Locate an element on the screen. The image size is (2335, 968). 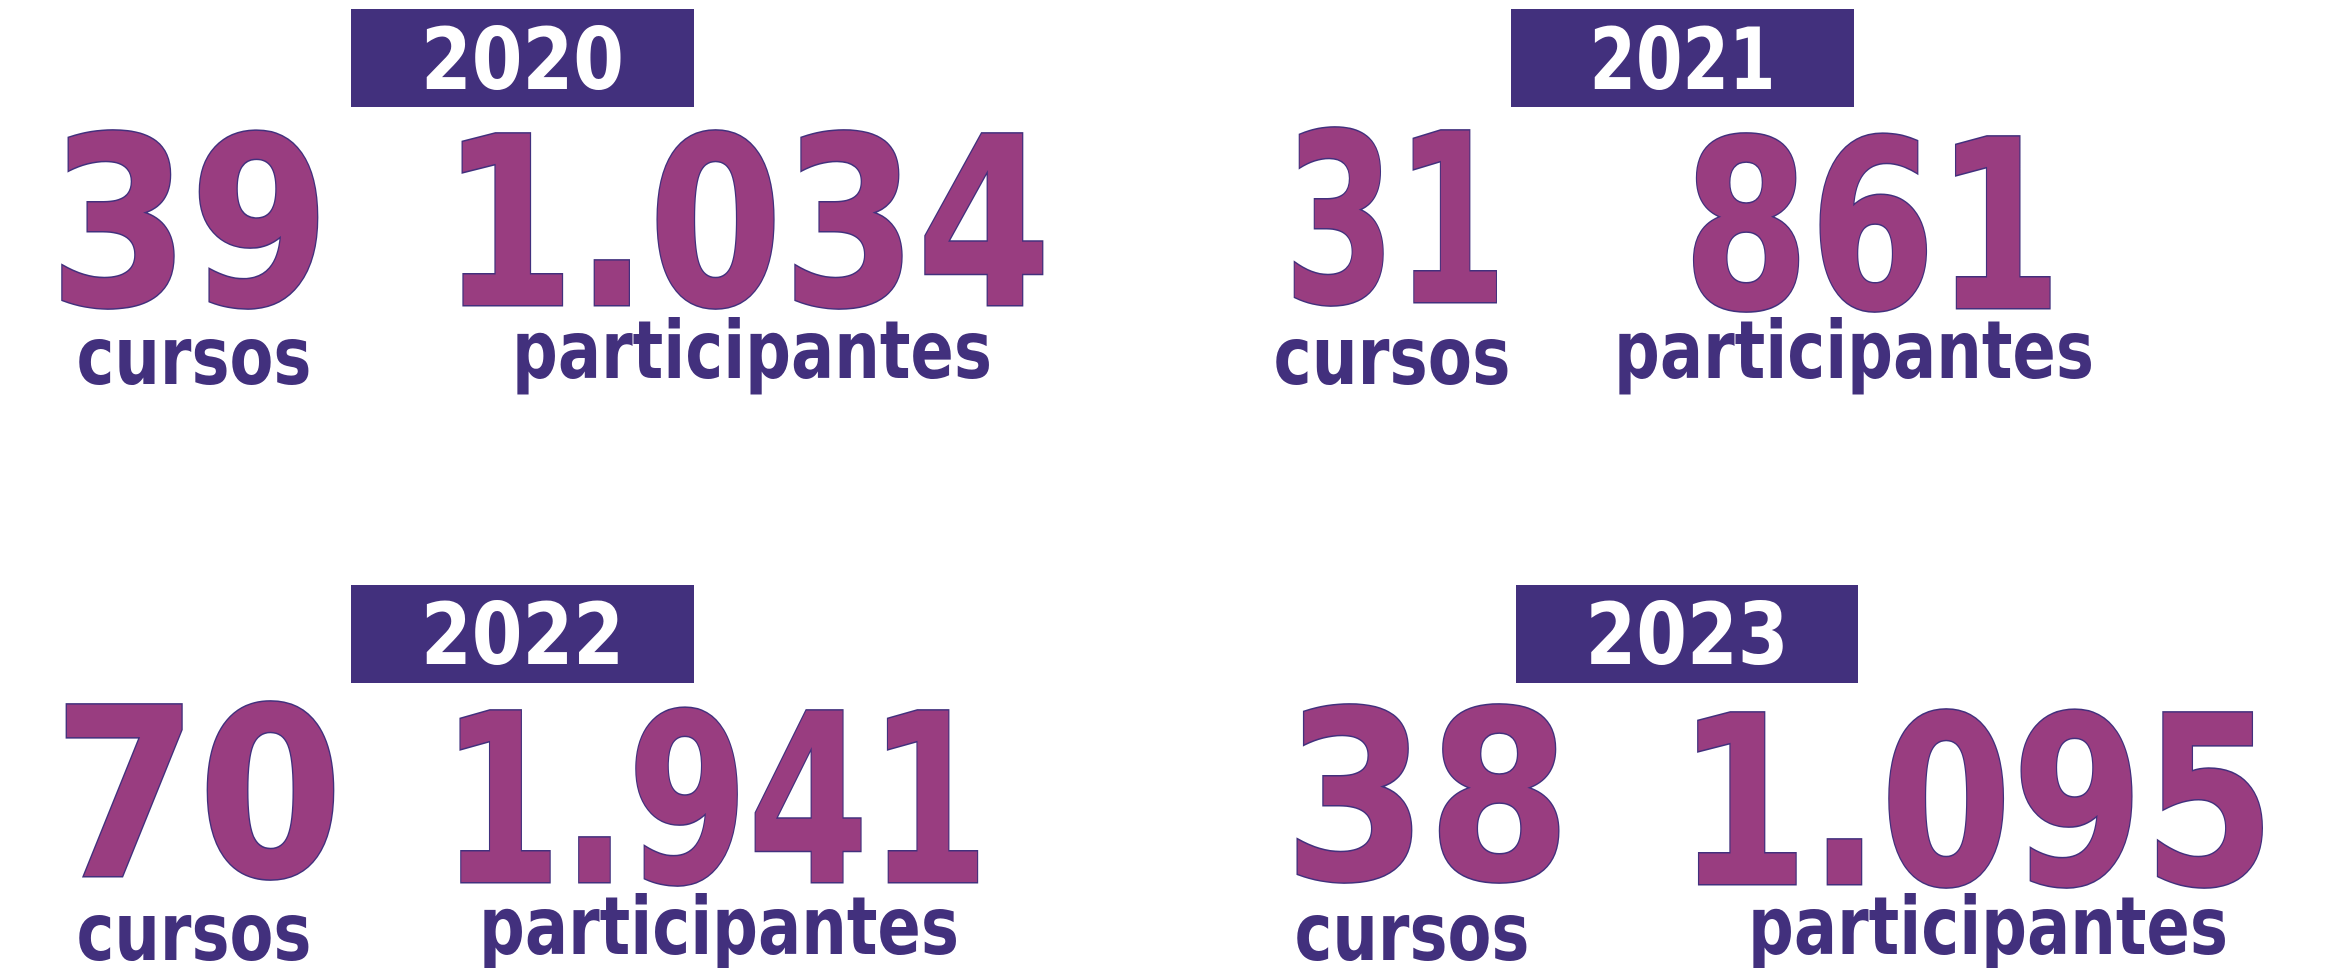
courses-count: 38 is located at coordinates (1427, 798).